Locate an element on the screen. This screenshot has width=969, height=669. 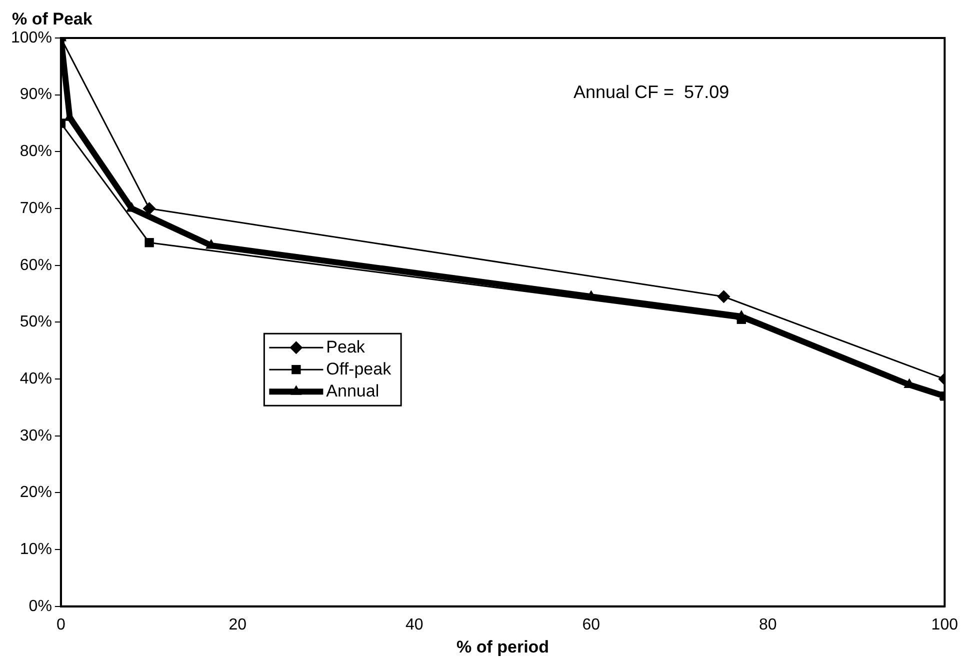
y-tick-label: 30% is located at coordinates (36, 435).